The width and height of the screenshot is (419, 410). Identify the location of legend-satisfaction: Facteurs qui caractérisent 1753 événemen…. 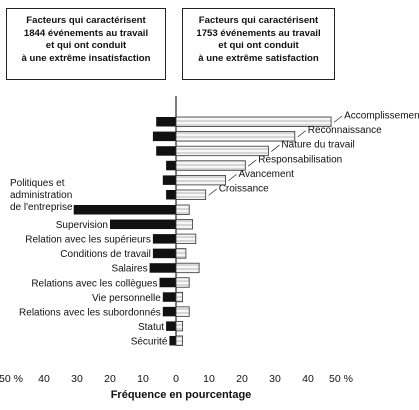
(258, 44).